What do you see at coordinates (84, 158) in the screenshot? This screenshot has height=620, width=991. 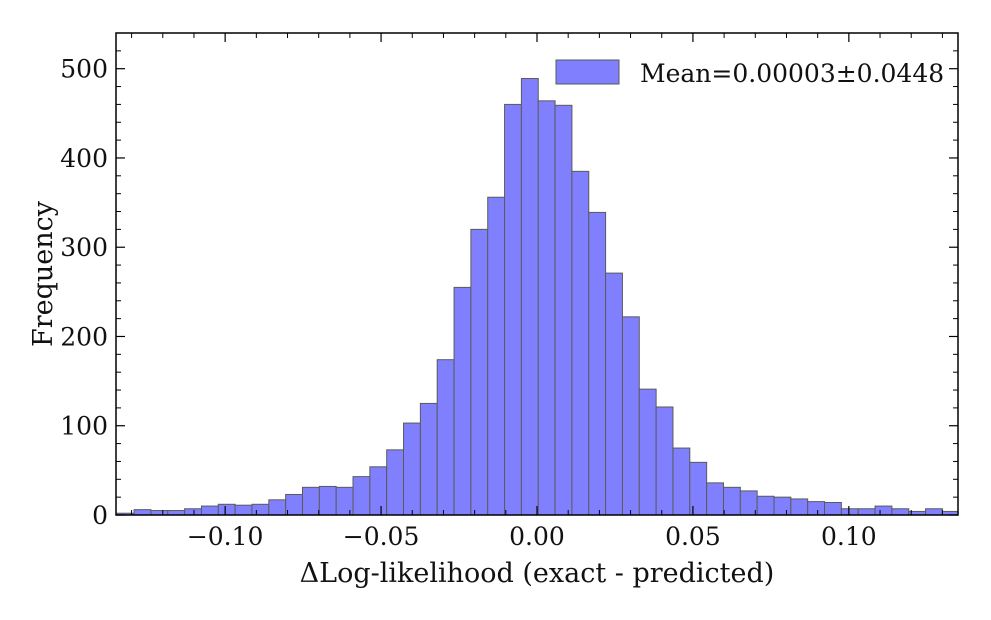 I see `y-tick-label: 400` at bounding box center [84, 158].